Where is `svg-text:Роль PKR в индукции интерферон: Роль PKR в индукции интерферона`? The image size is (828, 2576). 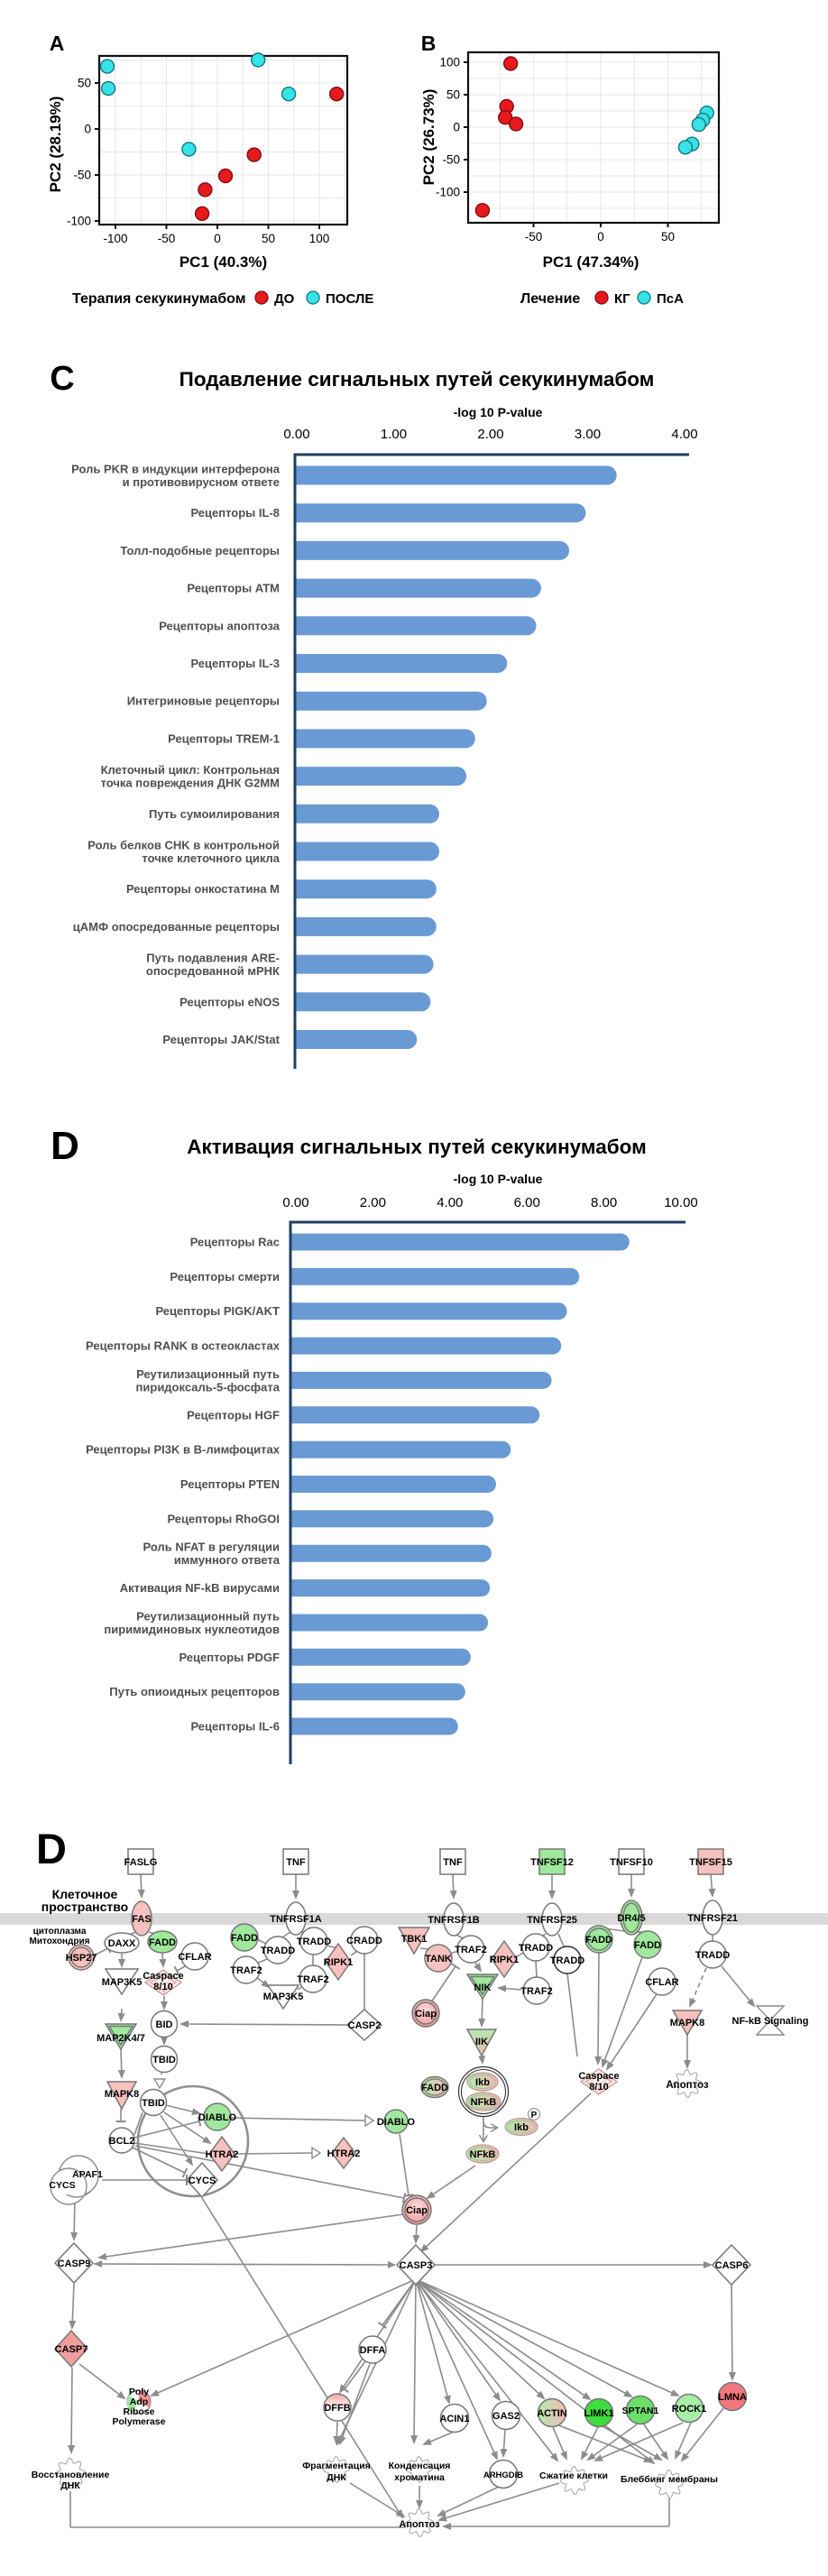 svg-text:Роль PKR в индукции интерферон: Роль PKR в индукции интерферона is located at coordinates (176, 470).